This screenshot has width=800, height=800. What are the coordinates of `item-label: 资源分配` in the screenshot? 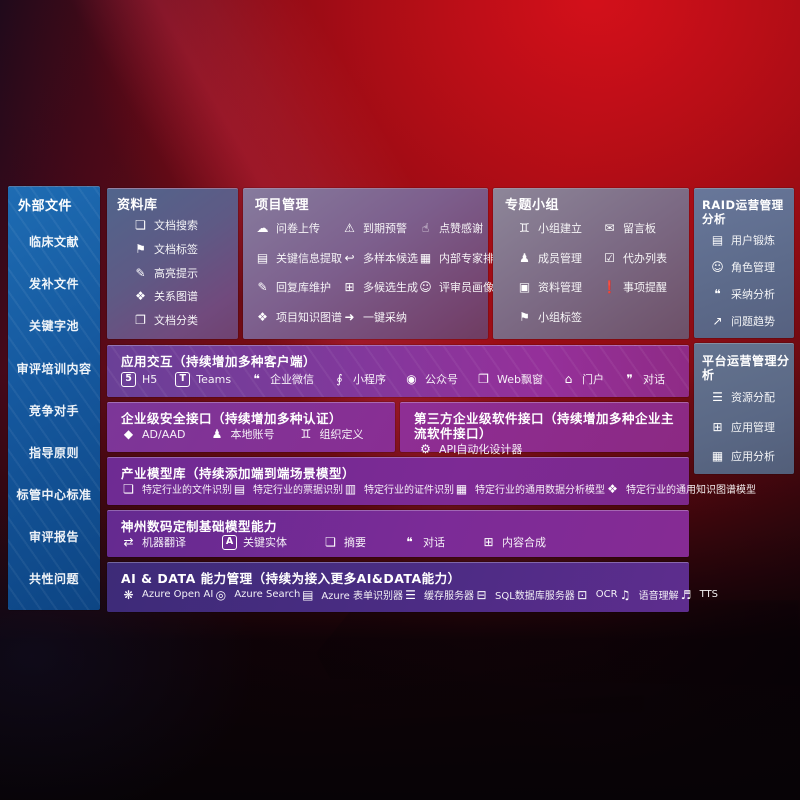 It's located at (753, 398).